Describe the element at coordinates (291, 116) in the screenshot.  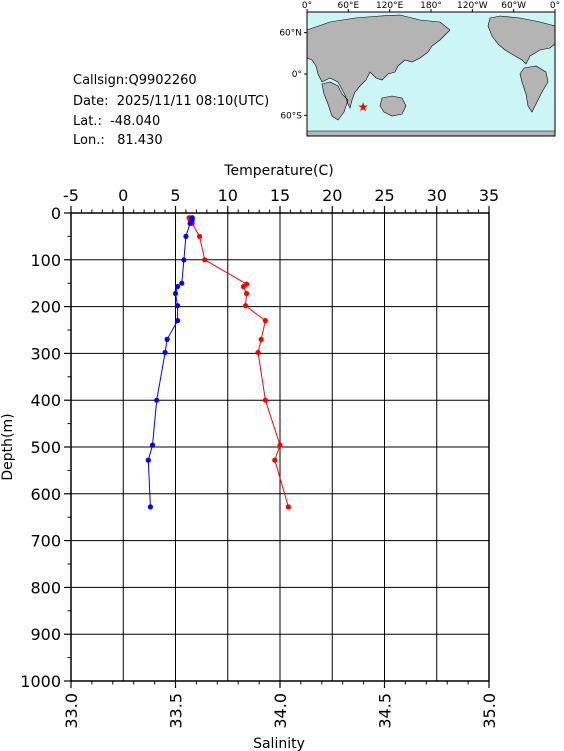
I see `map-lat-label: 60°S` at that location.